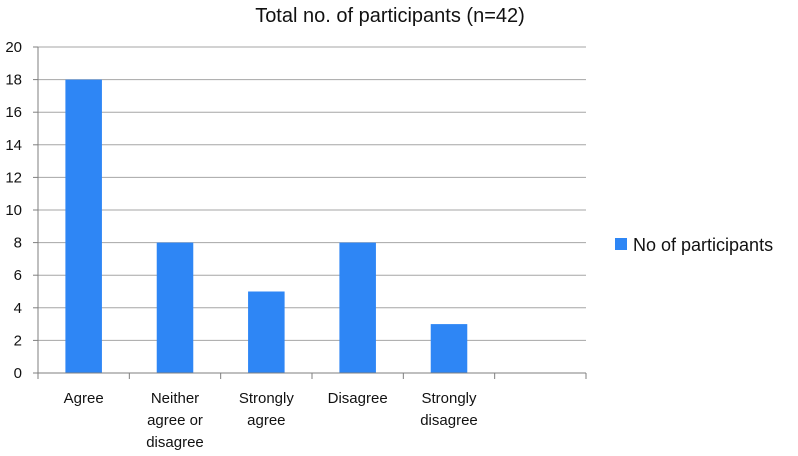 The height and width of the screenshot is (456, 798). What do you see at coordinates (13, 210) in the screenshot?
I see `y-tick-label: 10` at bounding box center [13, 210].